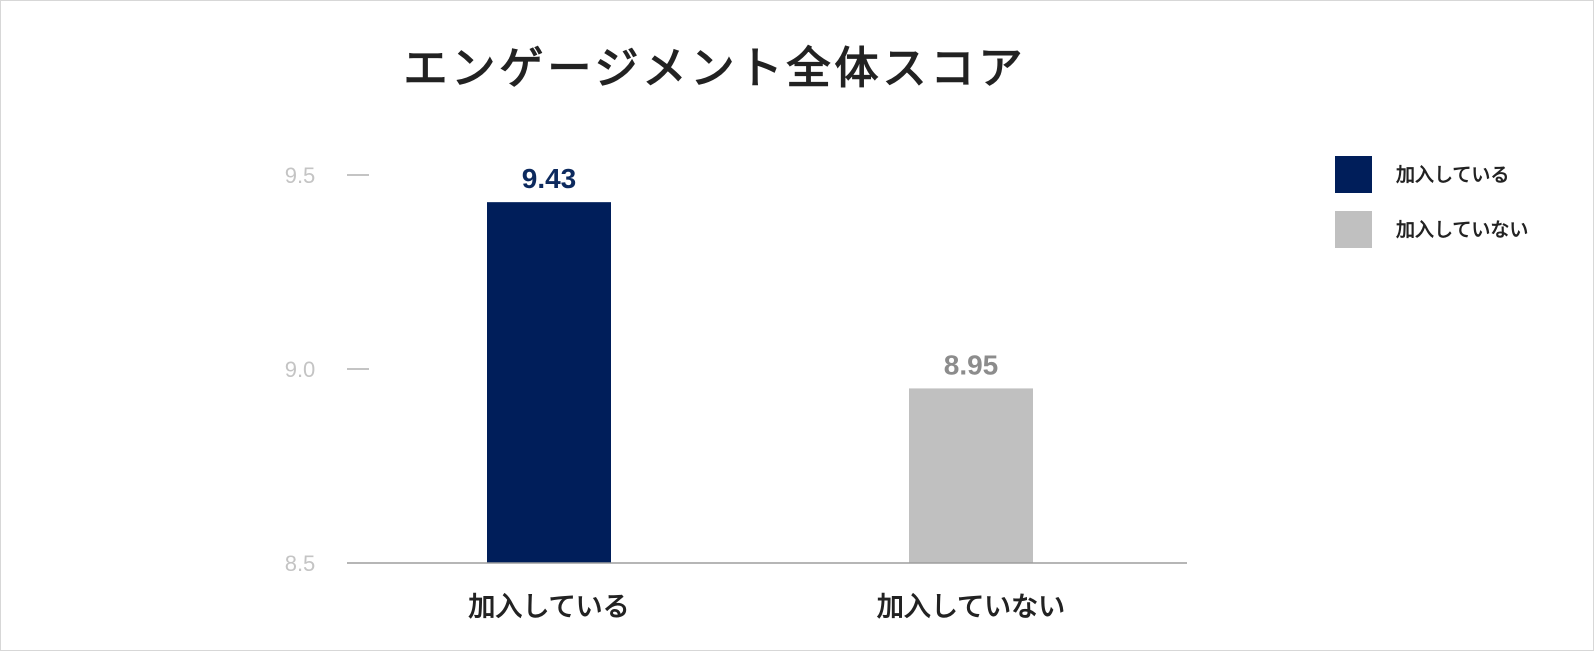  I want to click on y-tick-label: 9.0, so click(300, 369).